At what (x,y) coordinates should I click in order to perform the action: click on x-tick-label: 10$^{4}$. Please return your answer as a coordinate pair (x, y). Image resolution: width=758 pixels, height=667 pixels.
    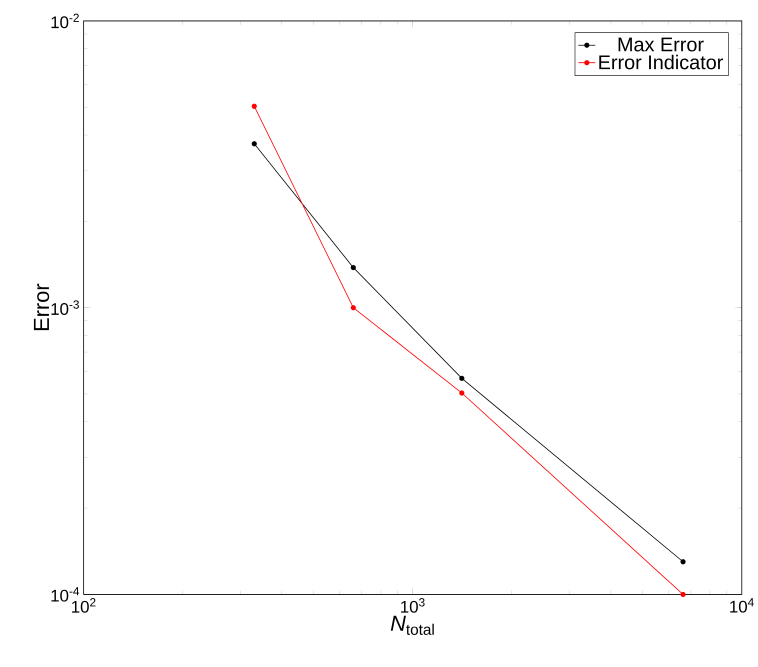
    Looking at the image, I should click on (742, 605).